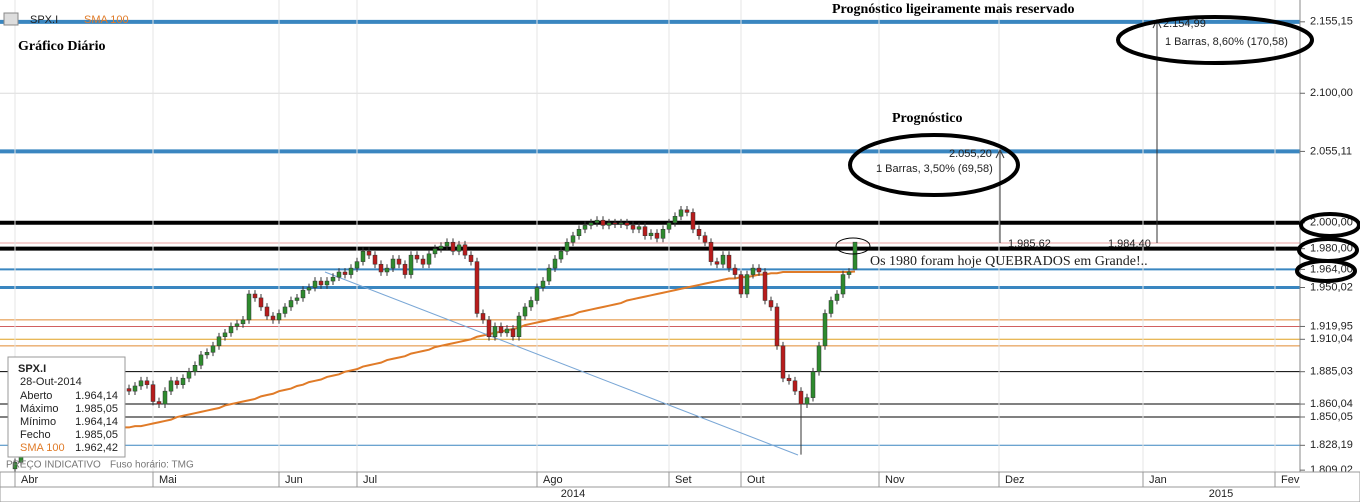 Image resolution: width=1360 pixels, height=502 pixels. I want to click on y-tick-label: 1.950,02, so click(1331, 287).